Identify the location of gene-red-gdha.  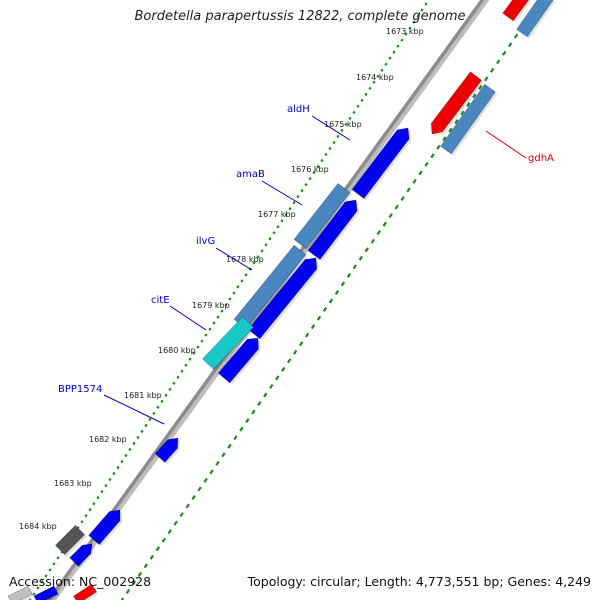
(457, 103).